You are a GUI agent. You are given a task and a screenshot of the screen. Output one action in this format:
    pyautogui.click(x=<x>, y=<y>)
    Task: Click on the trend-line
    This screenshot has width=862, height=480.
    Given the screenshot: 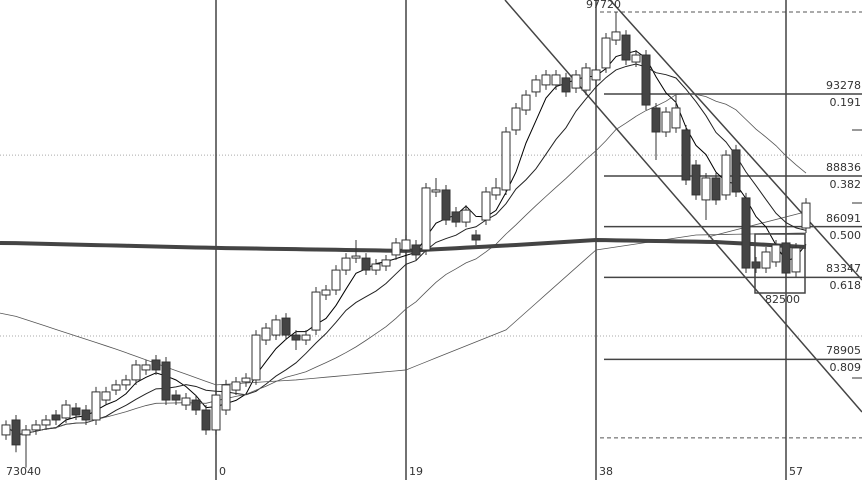 What is the action you would take?
    pyautogui.click(x=756, y=224)
    